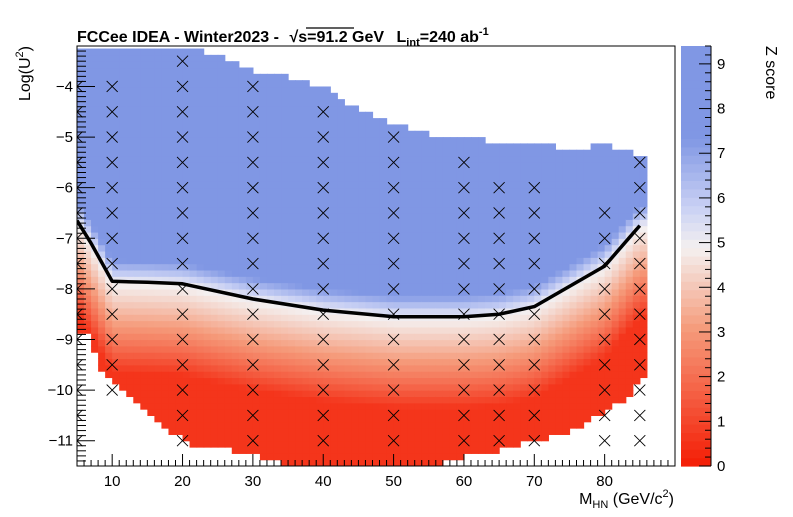  I want to click on discovery-contour, so click(359, 269).